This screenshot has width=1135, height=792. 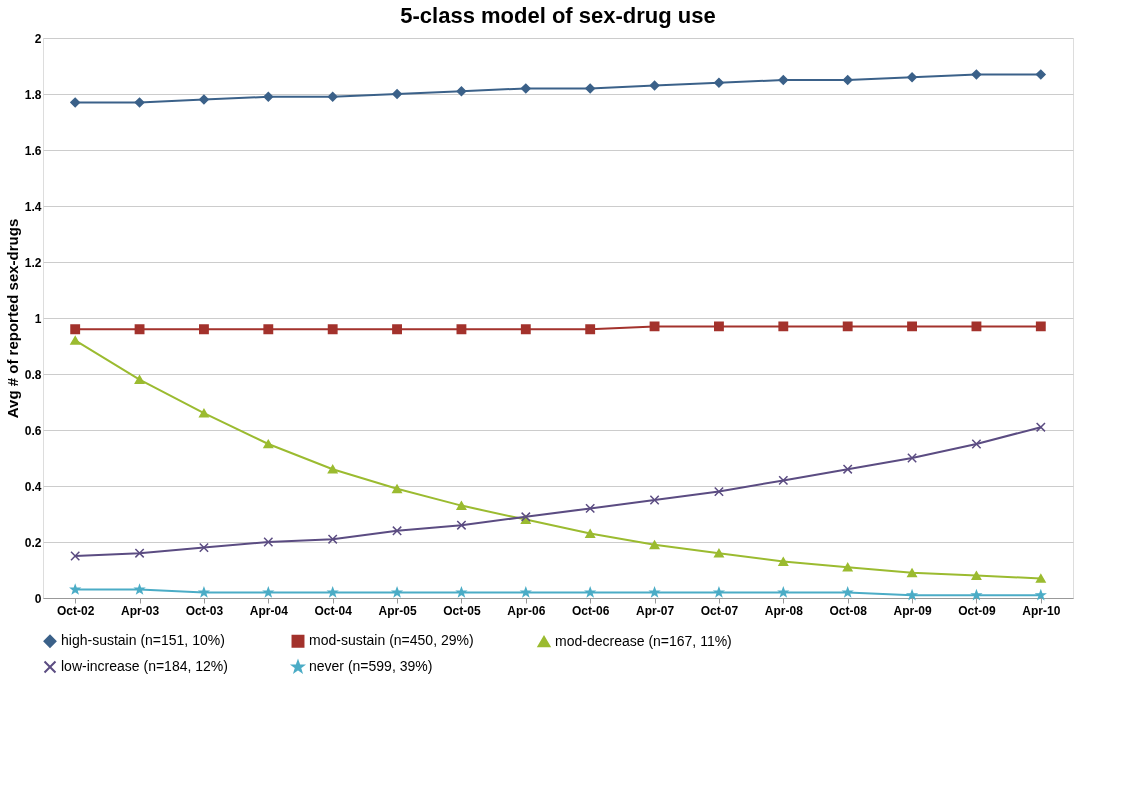 I want to click on x-tick-label: Apr-08, so click(x=784, y=610).